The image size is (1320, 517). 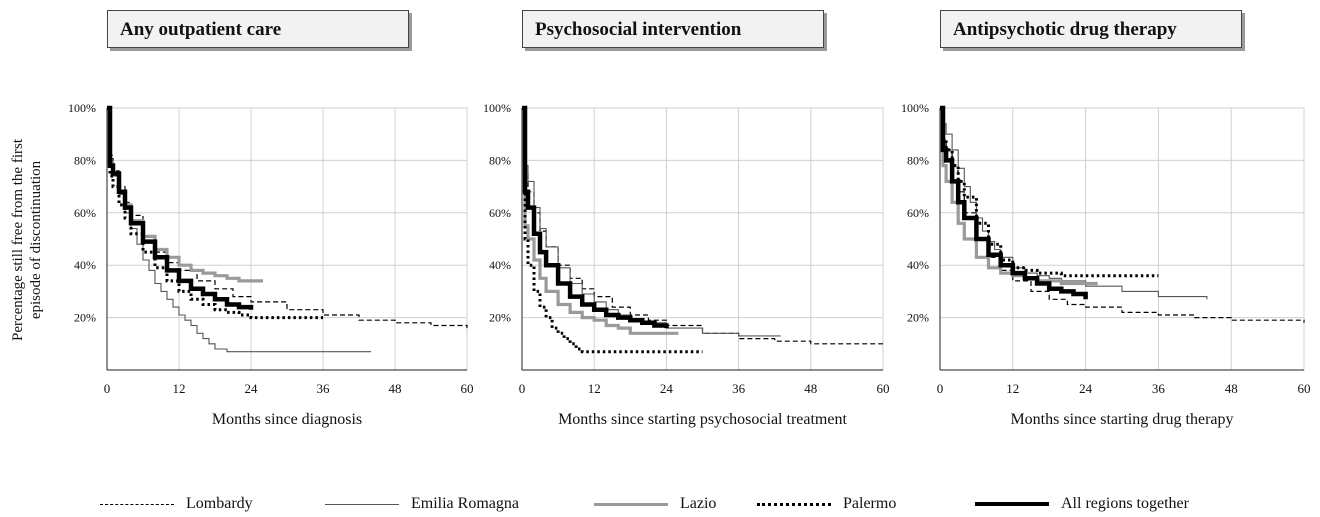 I want to click on legend-swatch-lazio, so click(x=631, y=504).